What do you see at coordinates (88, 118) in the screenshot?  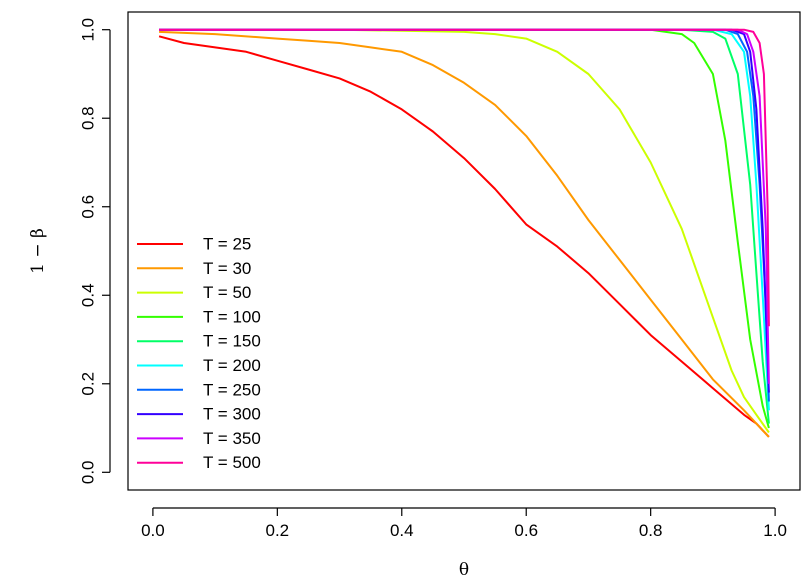 I see `y-tick-label: 0.8` at bounding box center [88, 118].